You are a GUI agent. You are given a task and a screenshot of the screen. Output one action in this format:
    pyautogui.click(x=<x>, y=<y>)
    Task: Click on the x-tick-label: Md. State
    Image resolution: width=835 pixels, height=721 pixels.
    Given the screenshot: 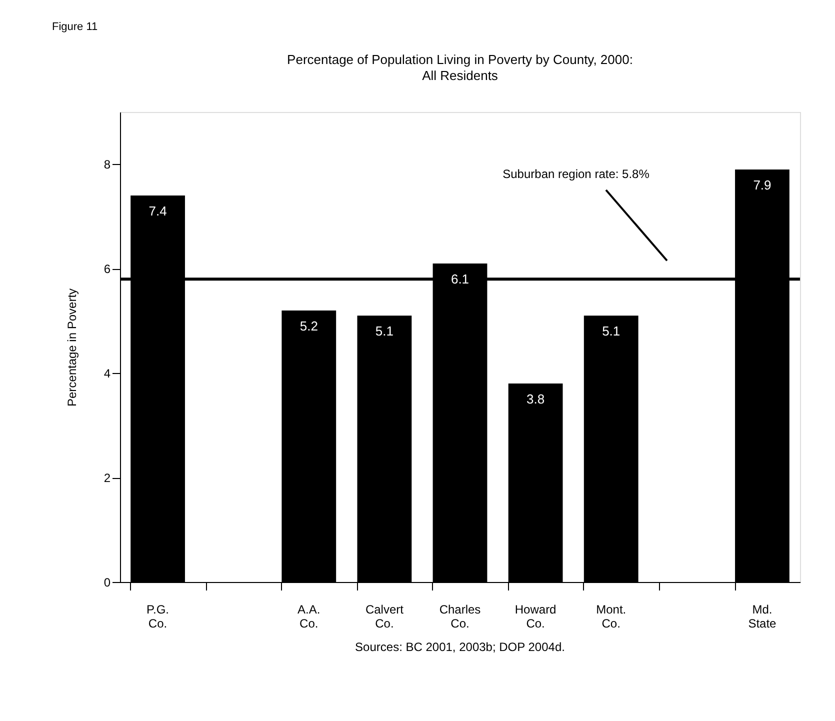 What is the action you would take?
    pyautogui.click(x=762, y=616)
    